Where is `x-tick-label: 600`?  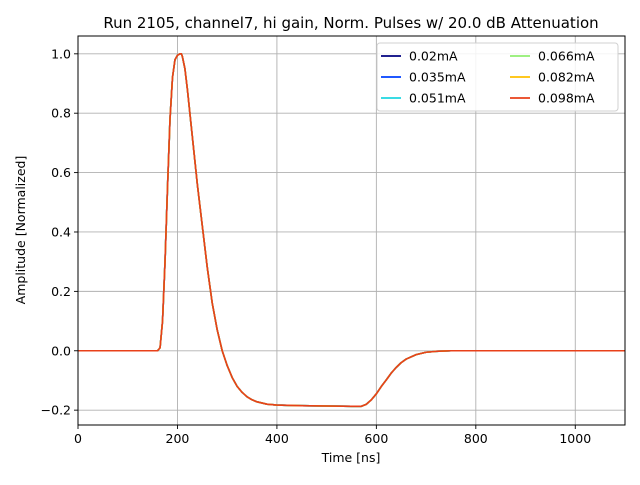 x-tick-label: 600 is located at coordinates (376, 438).